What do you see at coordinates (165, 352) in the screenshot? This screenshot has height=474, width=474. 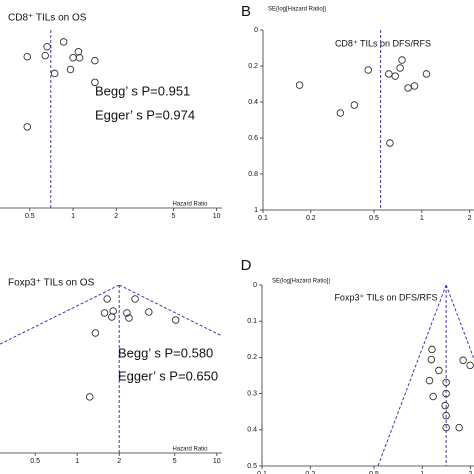 I see `annotation: Begg’ s P=0.580` at bounding box center [165, 352].